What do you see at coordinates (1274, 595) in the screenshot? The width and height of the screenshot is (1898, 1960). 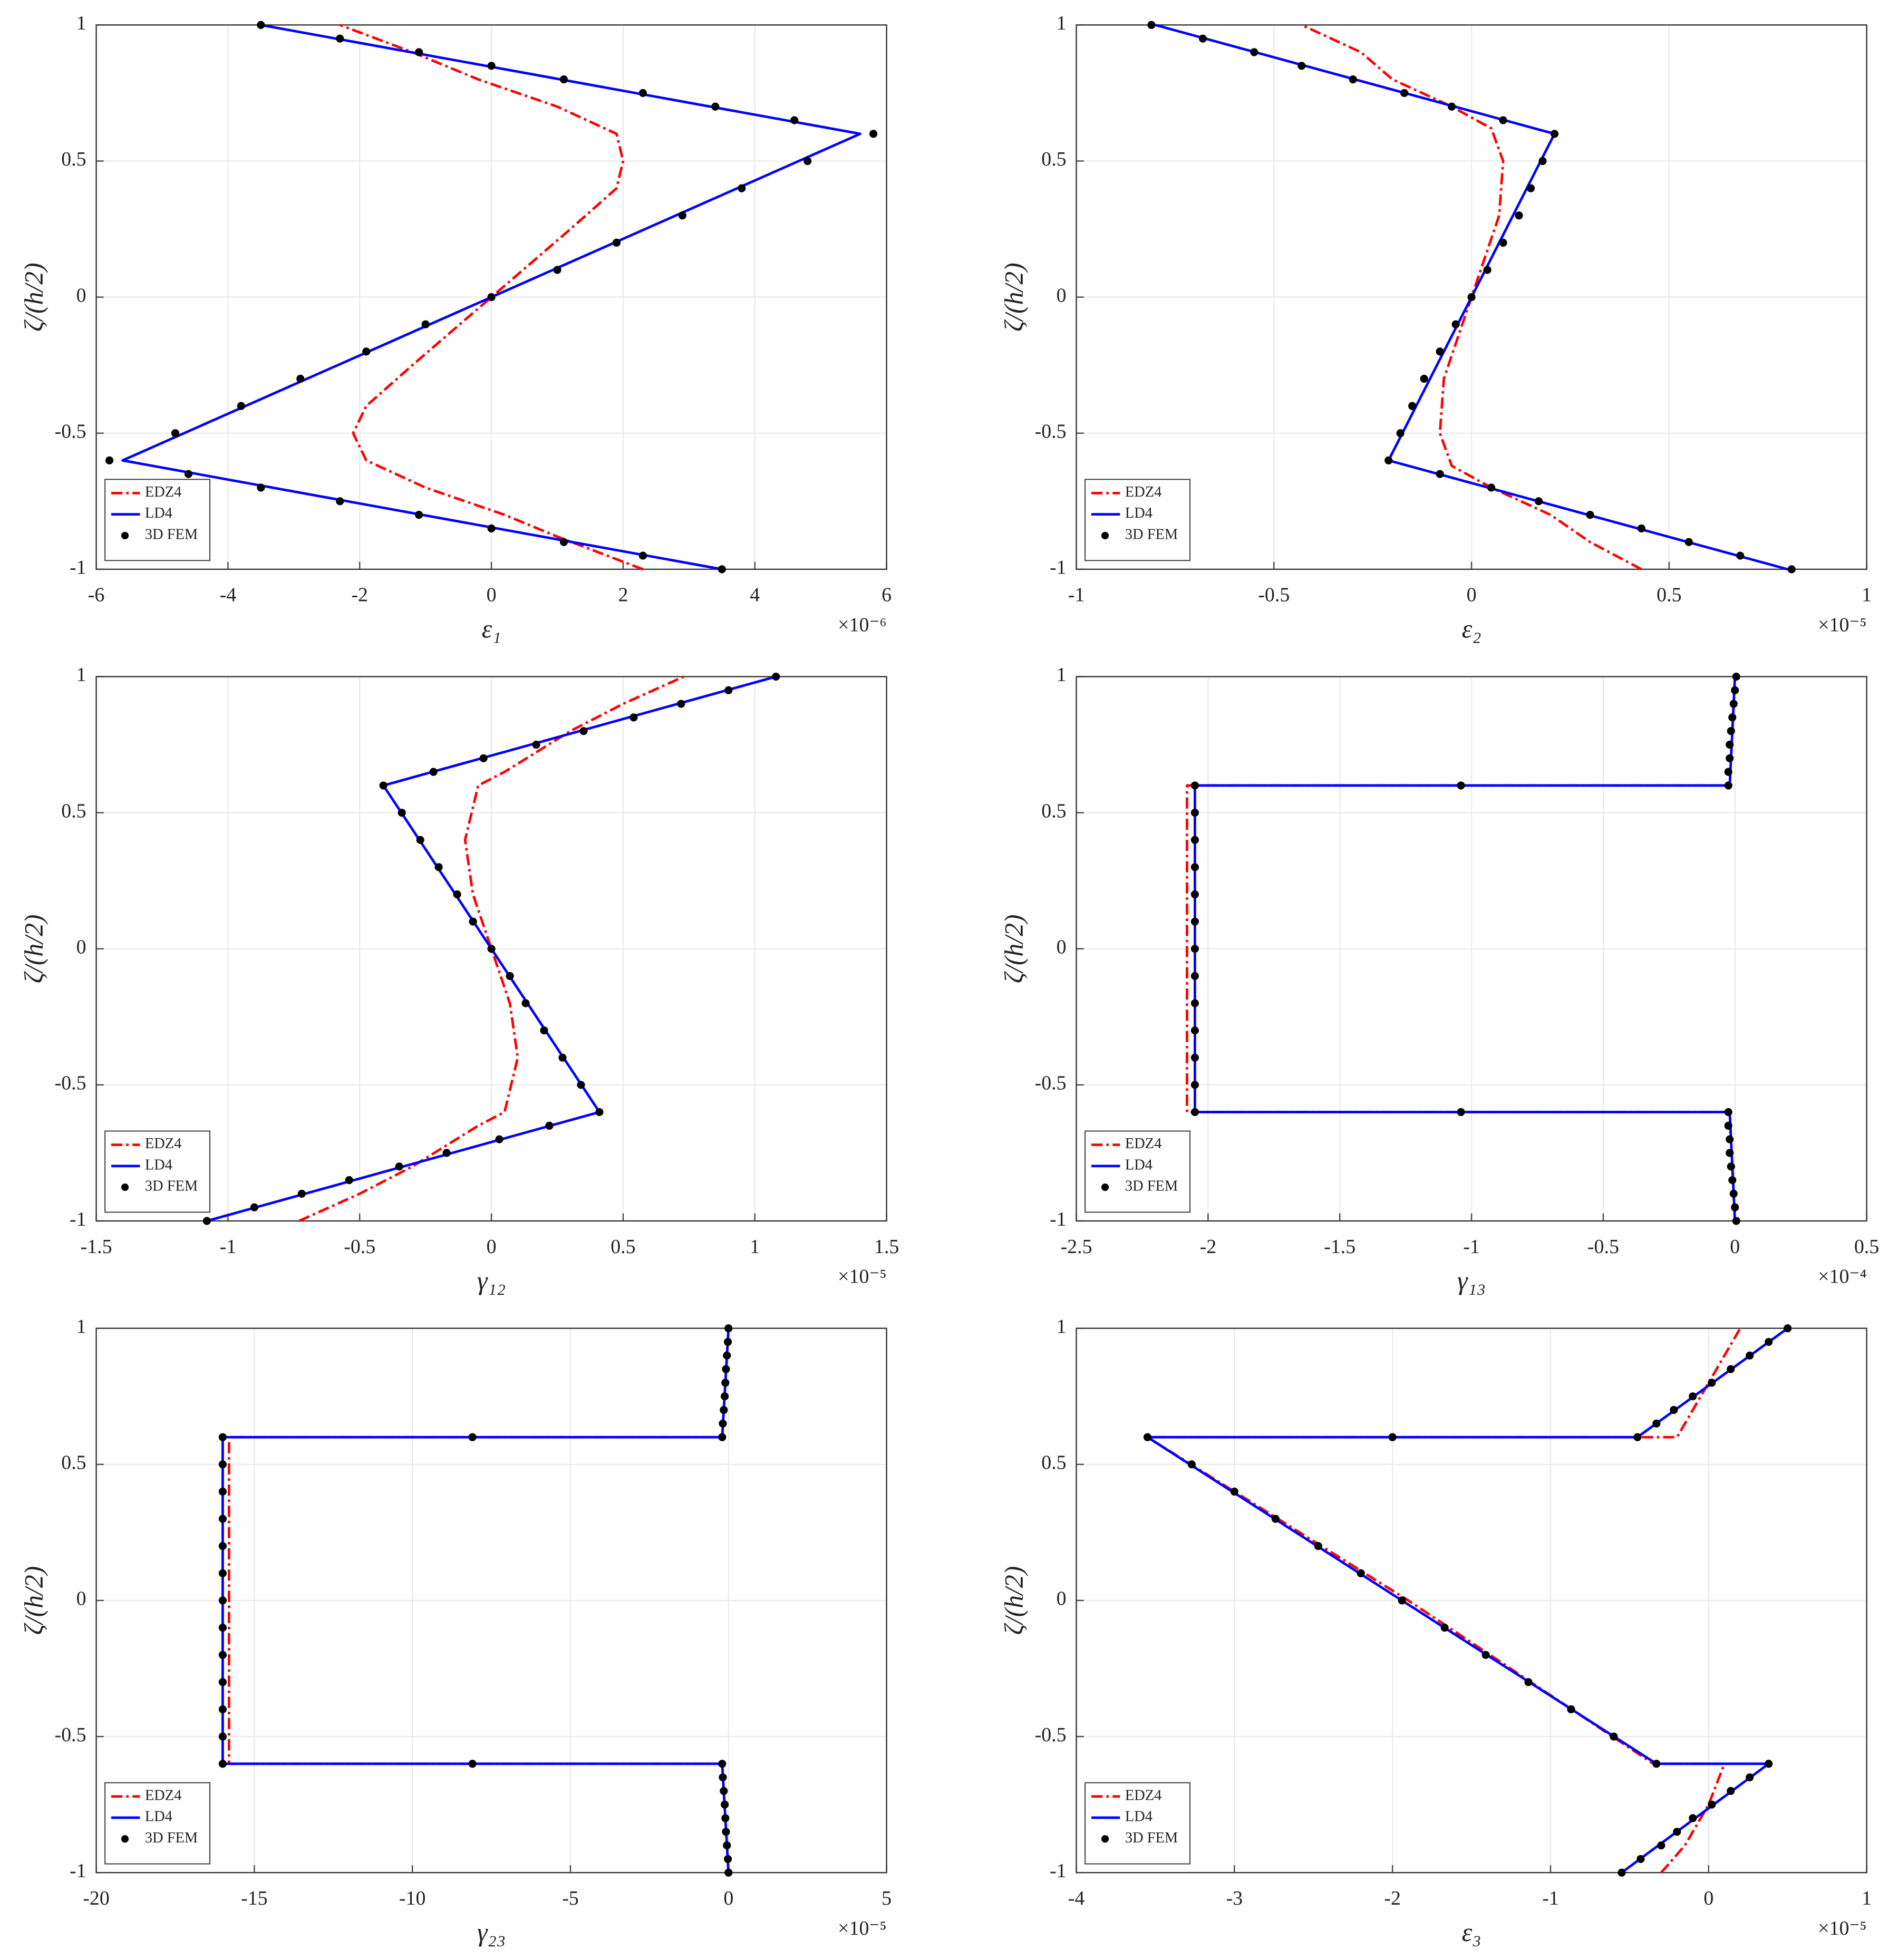 I see `x-tick-label: -0.5` at bounding box center [1274, 595].